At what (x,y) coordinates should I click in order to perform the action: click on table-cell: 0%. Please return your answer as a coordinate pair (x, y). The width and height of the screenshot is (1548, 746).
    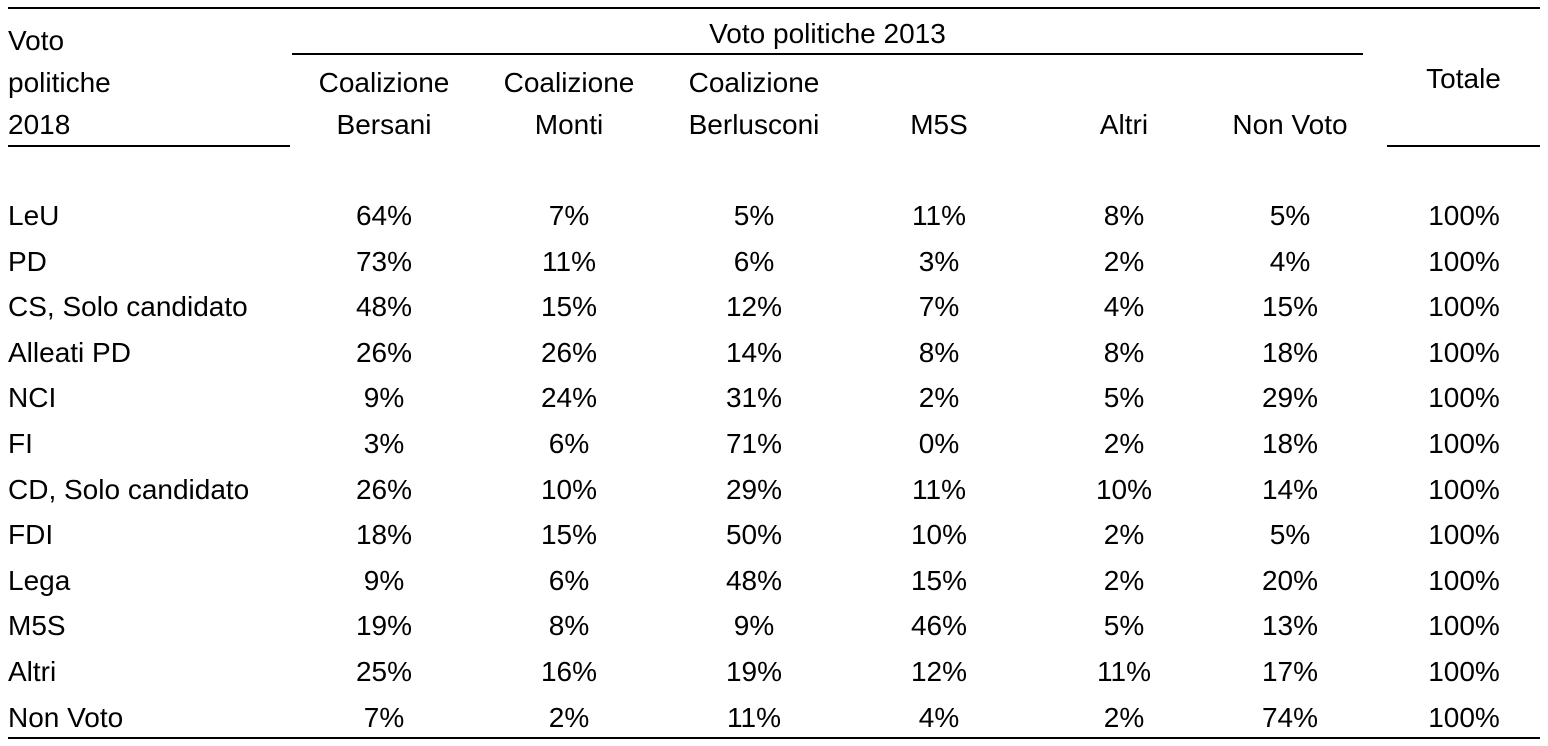
    Looking at the image, I should click on (939, 443).